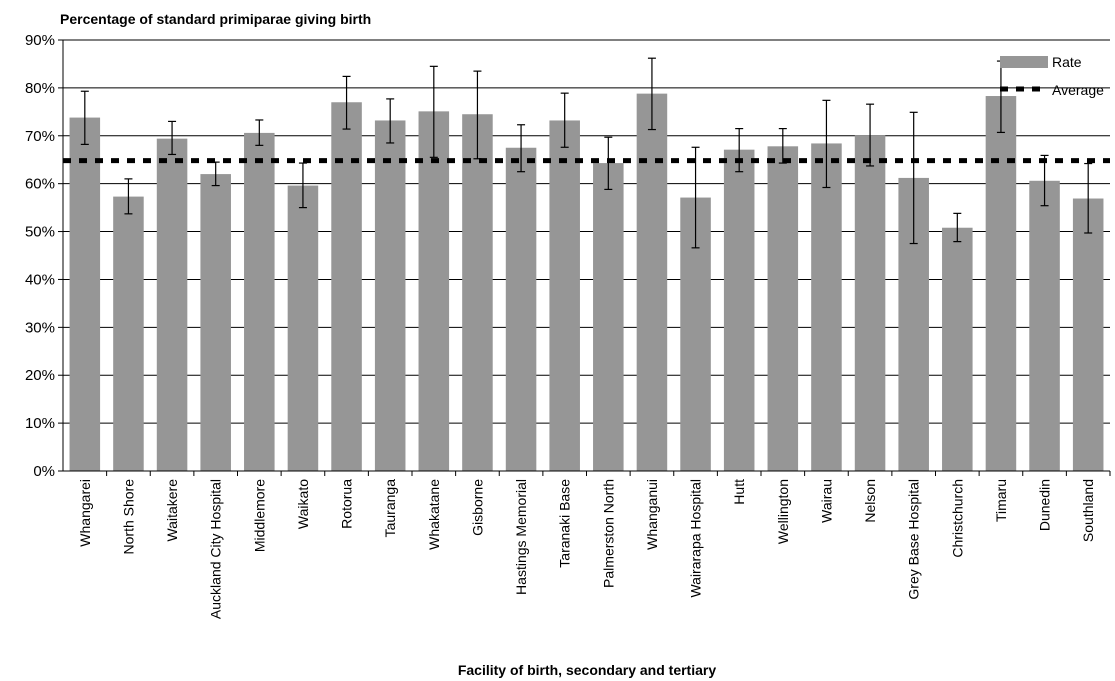 The width and height of the screenshot is (1115, 681). I want to click on x-tick-label: Hutt, so click(739, 492).